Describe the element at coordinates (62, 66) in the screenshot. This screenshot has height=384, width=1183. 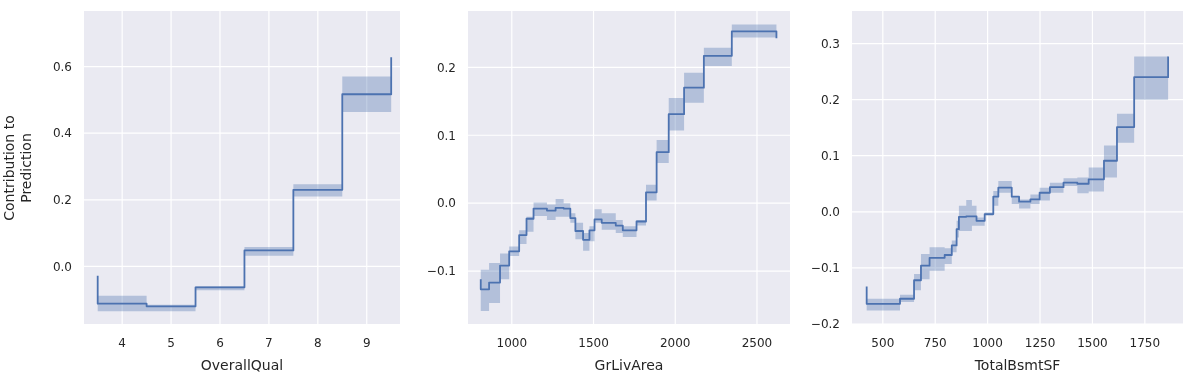
I see `y-tick-label: 0.6` at that location.